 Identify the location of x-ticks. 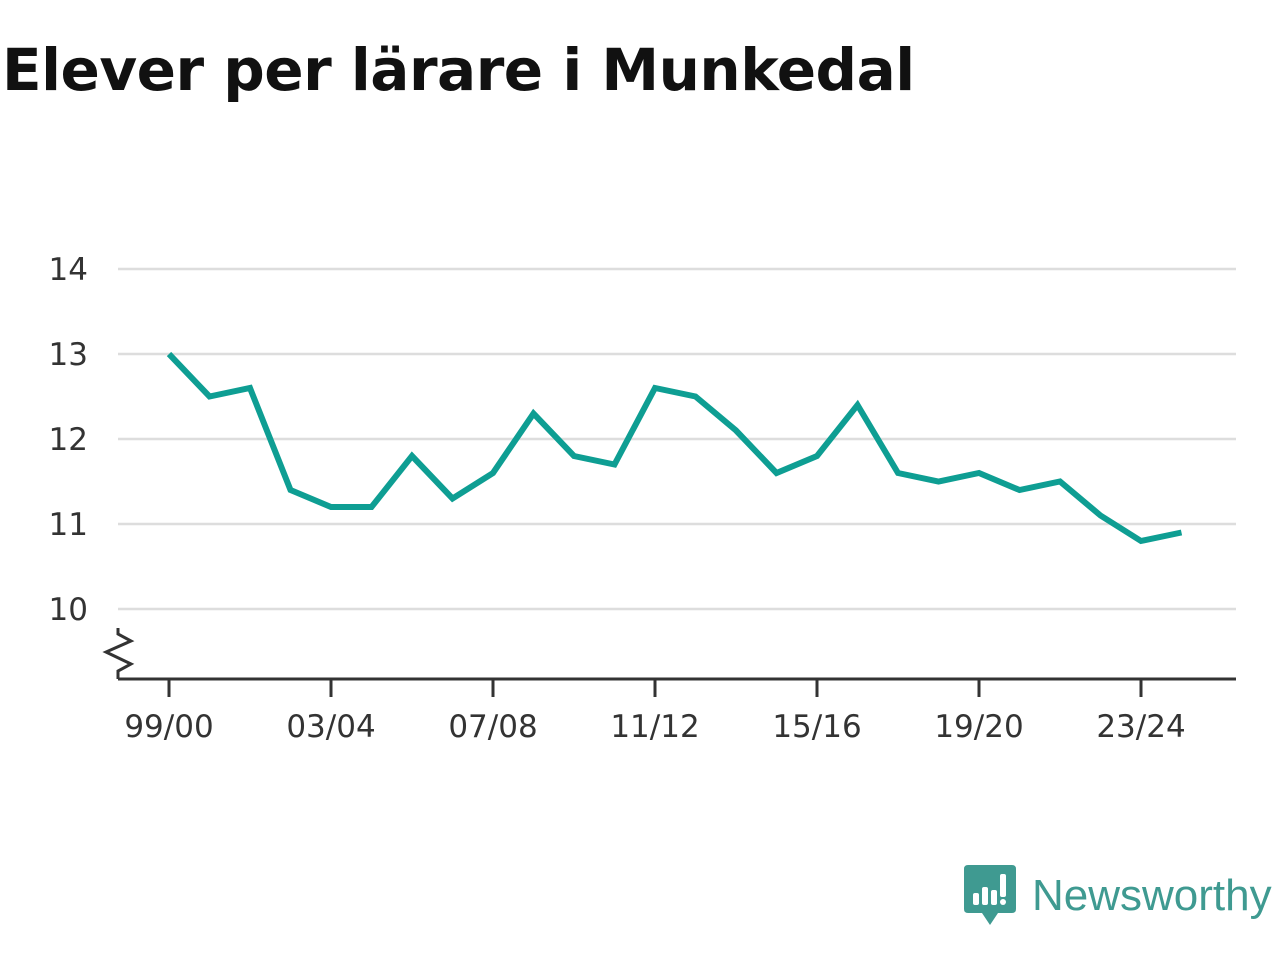
(655, 688).